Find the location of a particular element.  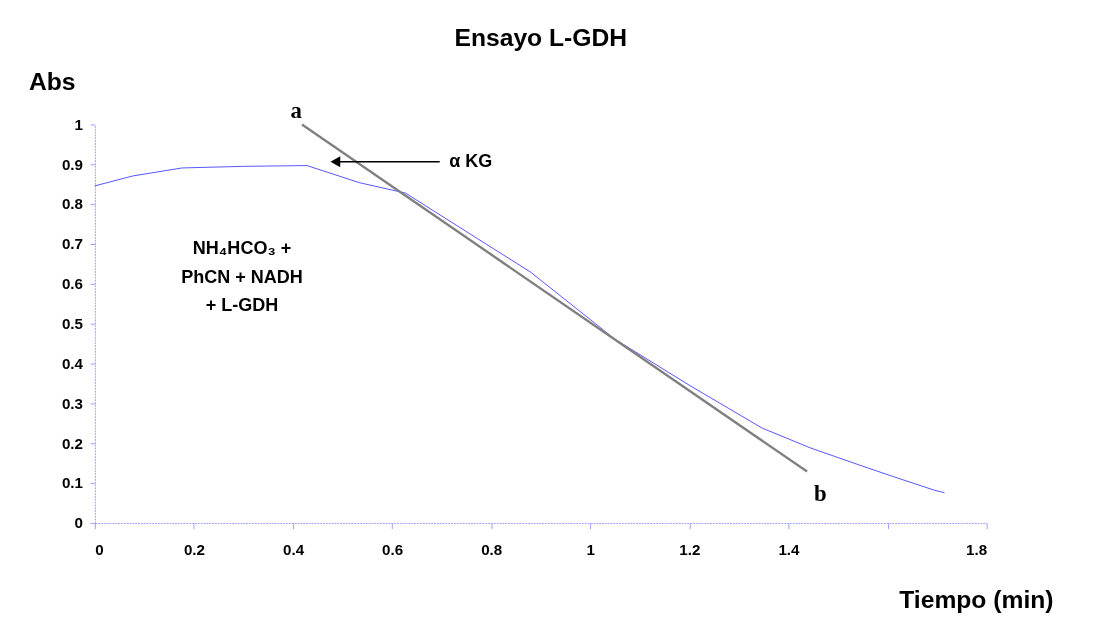

y-tick-label: 0.5 is located at coordinates (72, 323).